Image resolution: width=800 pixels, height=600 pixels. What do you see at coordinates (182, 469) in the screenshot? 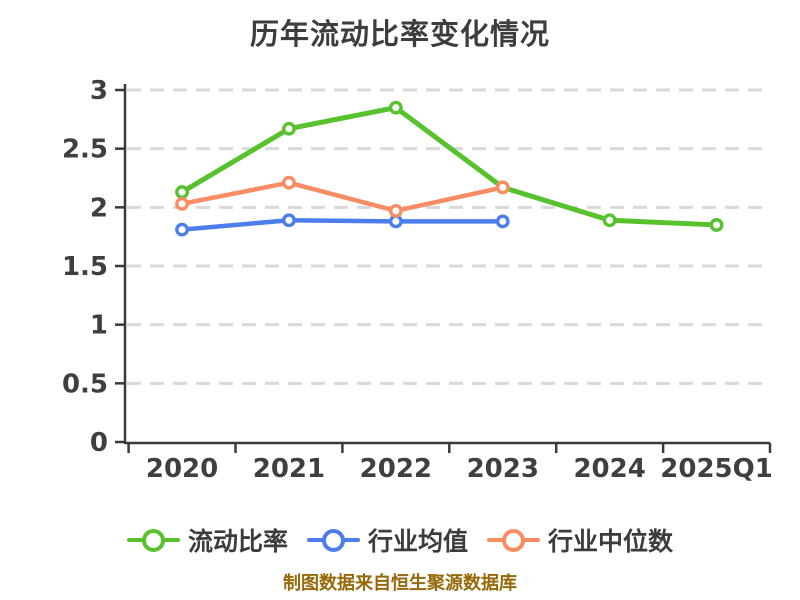
I see `x-axis-tick-label: 2020` at bounding box center [182, 469].